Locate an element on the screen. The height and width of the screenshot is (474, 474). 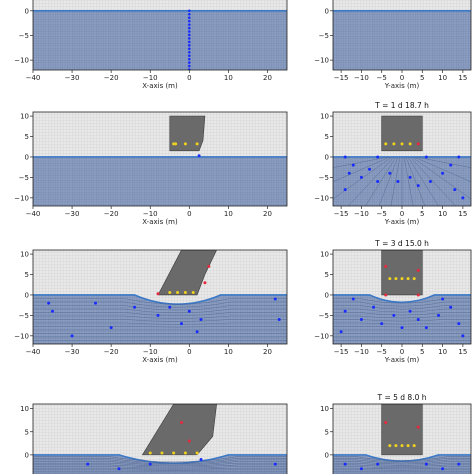
panel-r0_right: 0 −5 −10 −15 −10 −5 0 5 10 15 Y-axis (m) is located at coordinates (393, 45).